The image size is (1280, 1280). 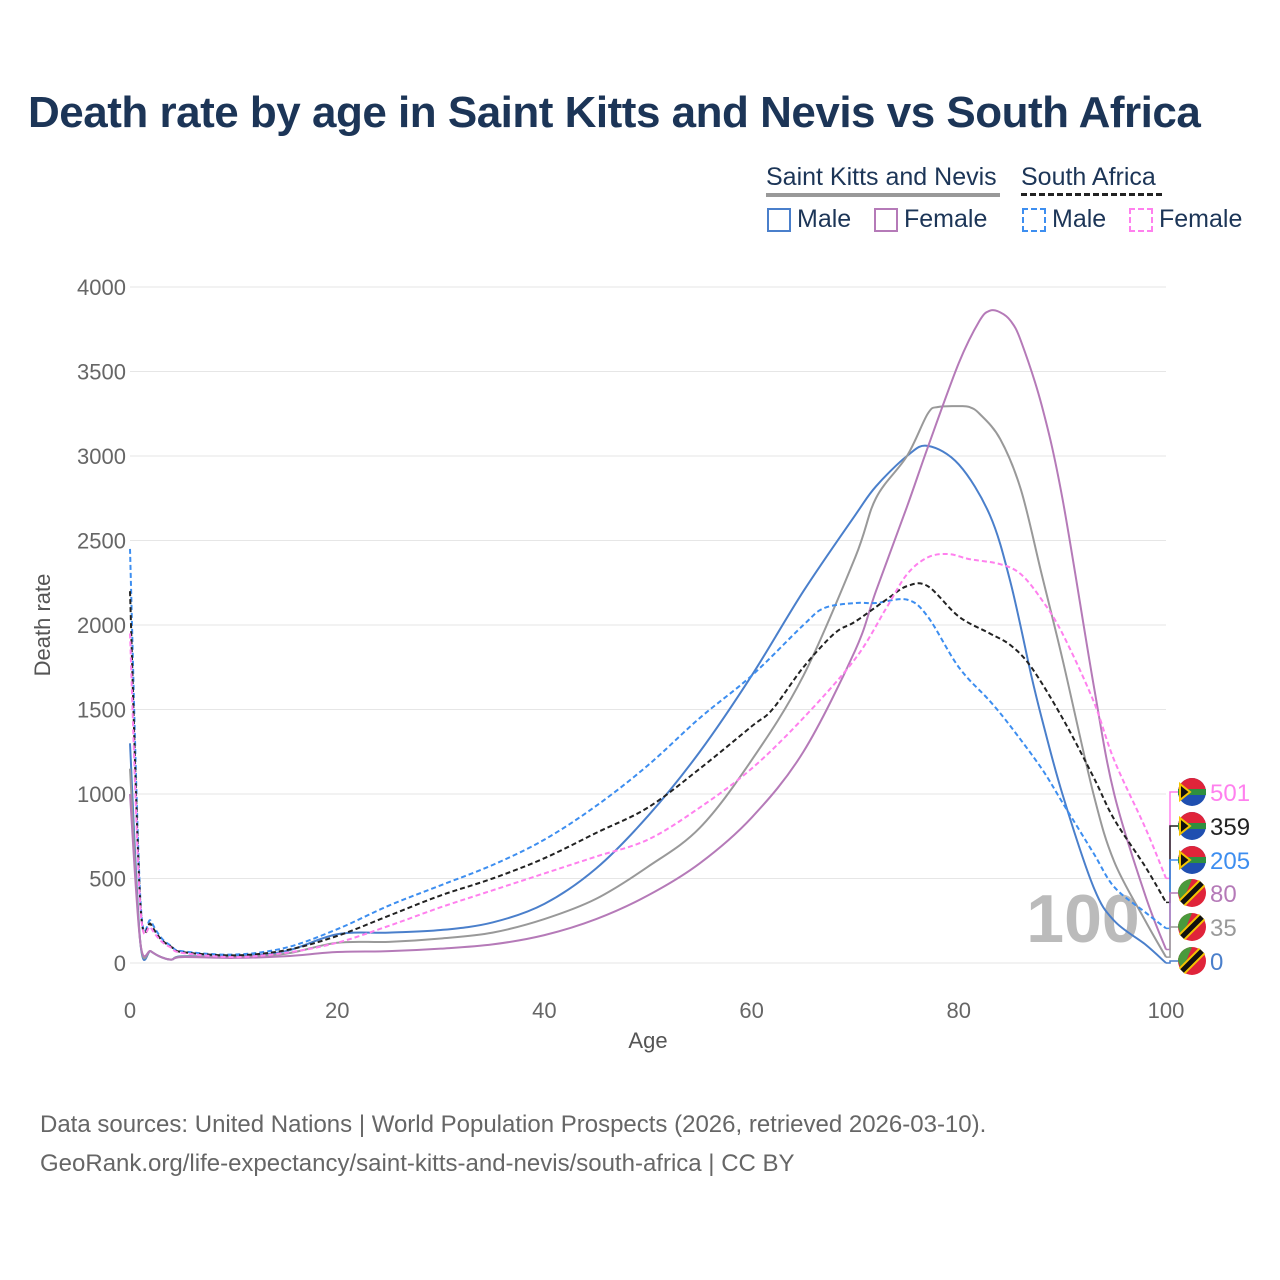 I want to click on end-value-label: 501, so click(x=1230, y=793).